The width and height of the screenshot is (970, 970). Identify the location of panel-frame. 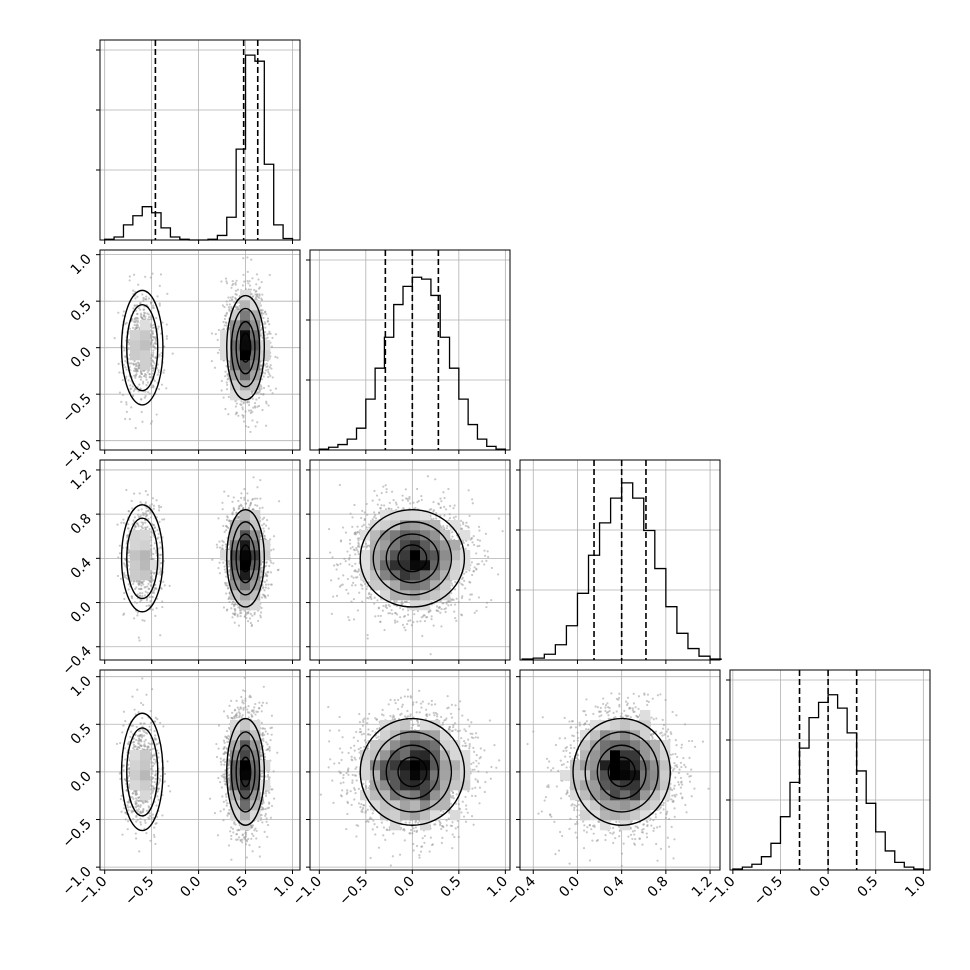
(620, 560).